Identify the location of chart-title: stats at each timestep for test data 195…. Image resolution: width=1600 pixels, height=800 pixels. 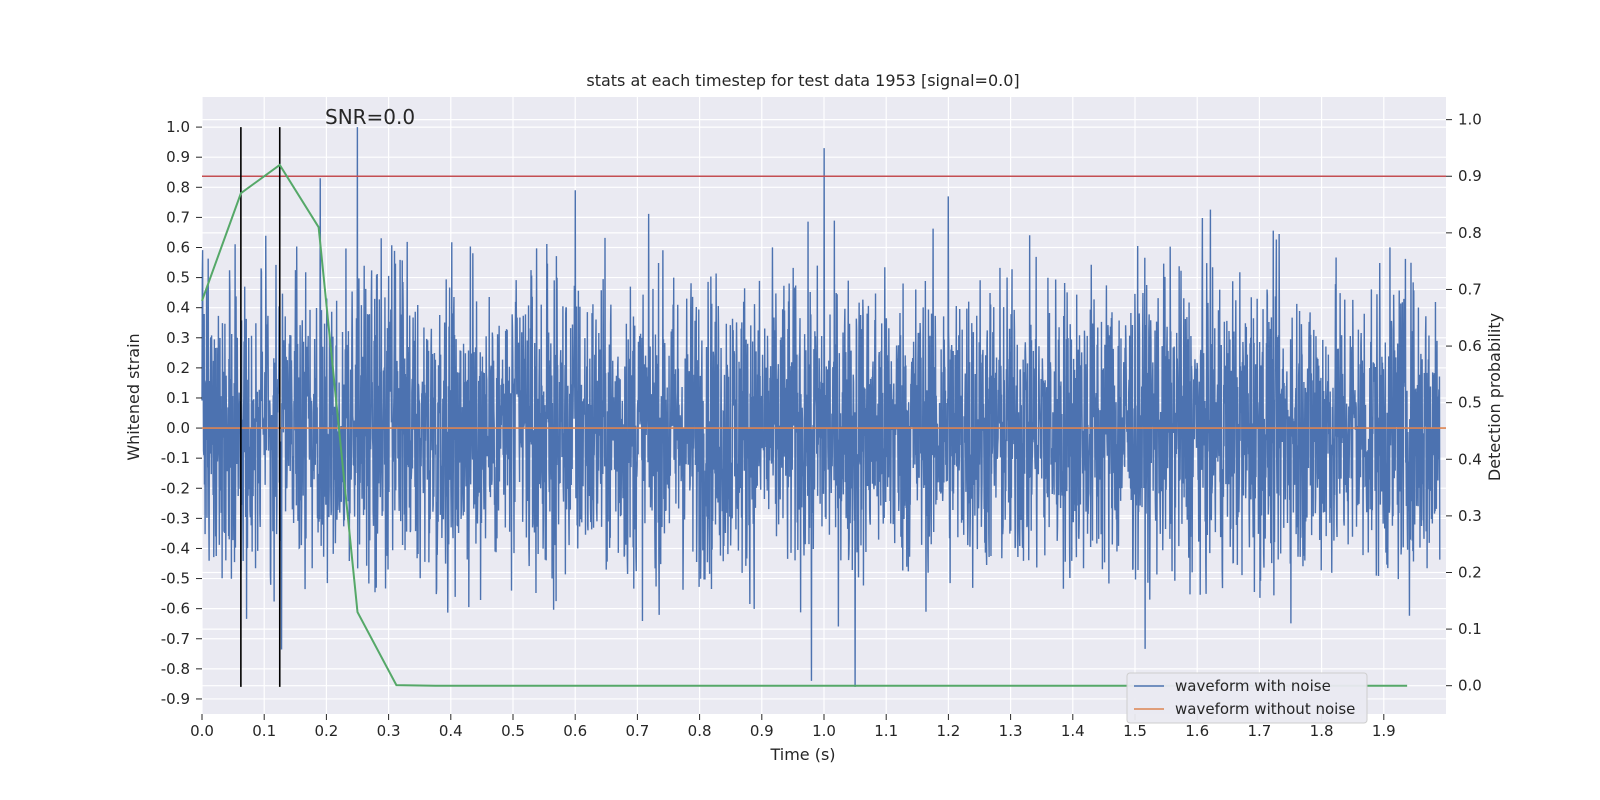
(802, 80).